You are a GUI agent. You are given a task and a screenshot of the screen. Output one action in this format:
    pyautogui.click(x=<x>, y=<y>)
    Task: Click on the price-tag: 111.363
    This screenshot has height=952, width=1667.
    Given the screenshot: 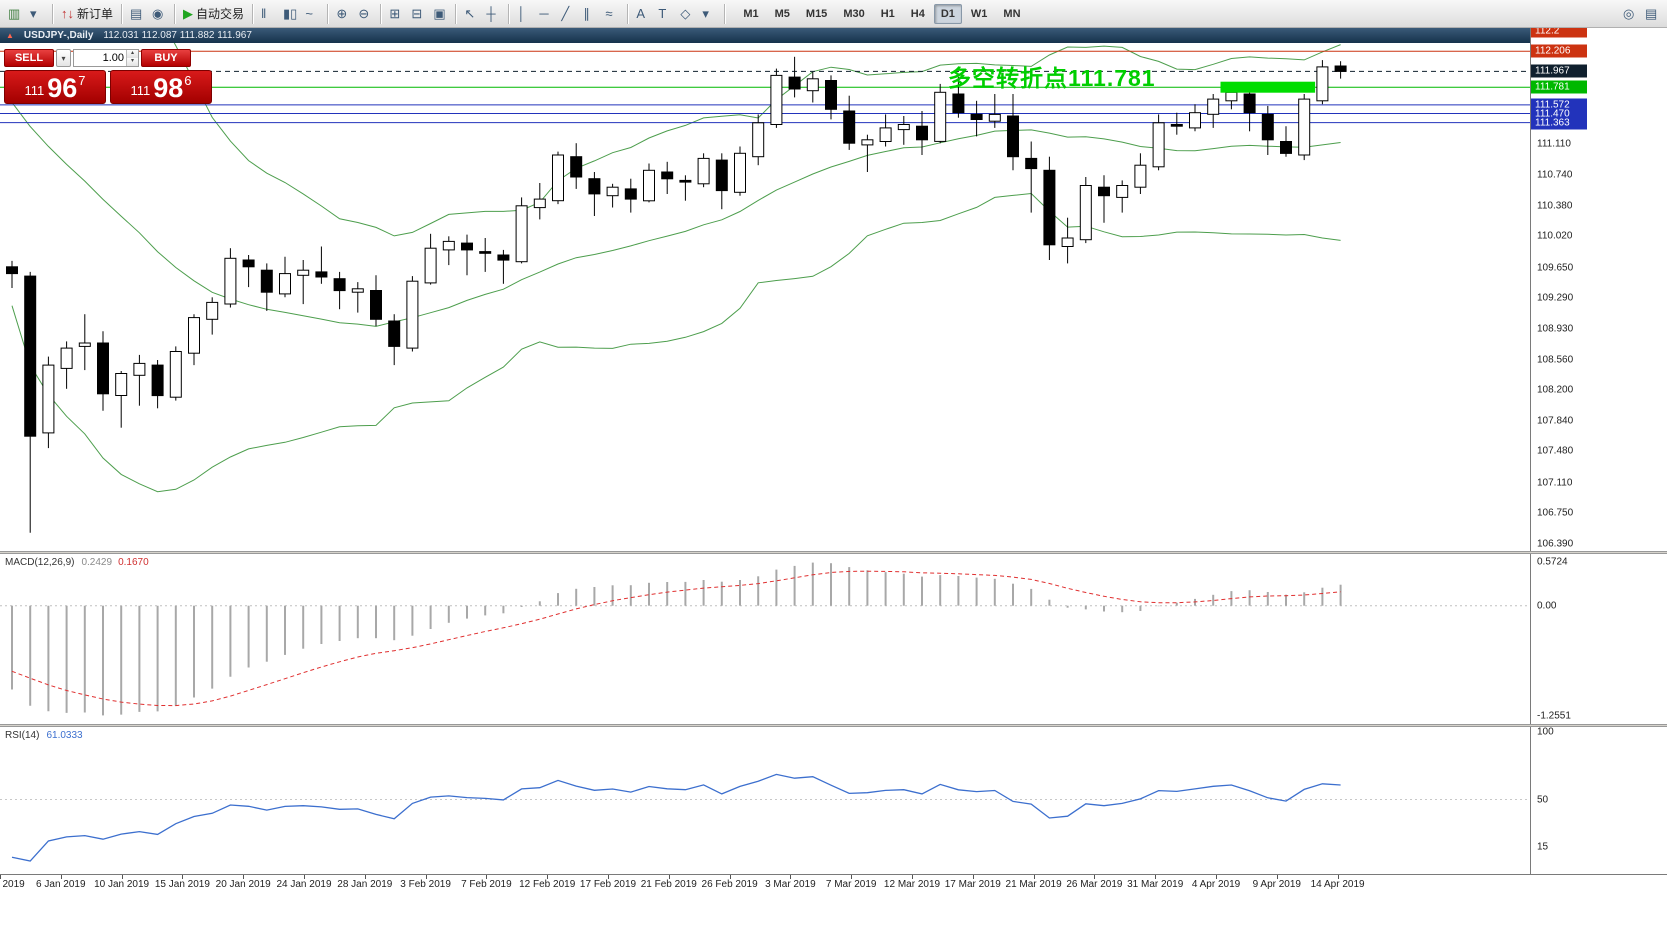 What is the action you would take?
    pyautogui.click(x=1559, y=123)
    